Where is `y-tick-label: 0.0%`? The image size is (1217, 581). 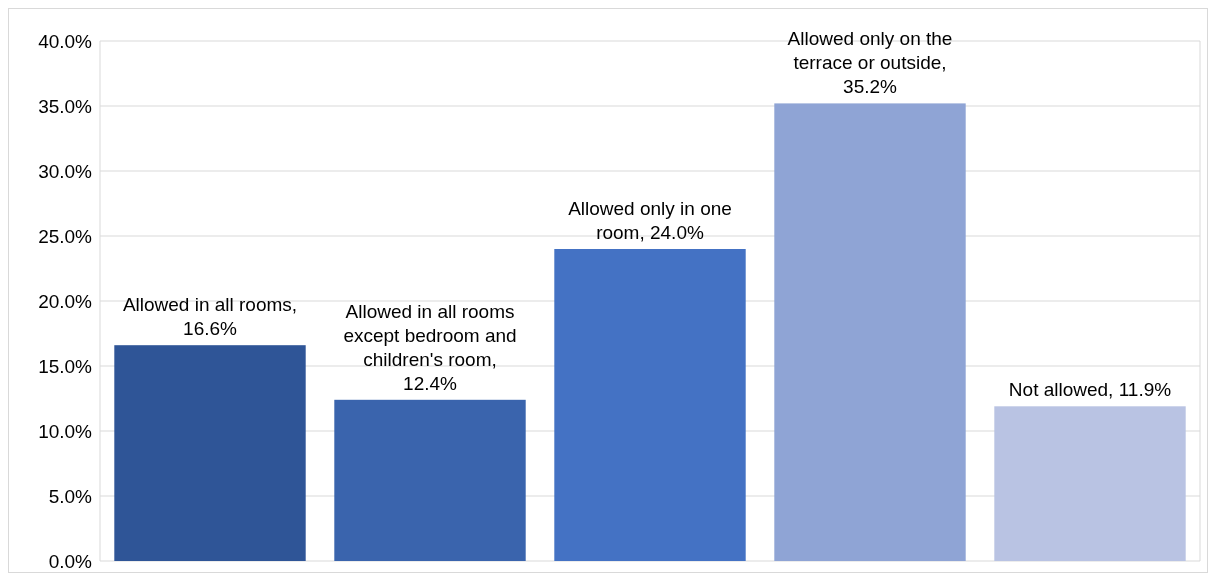
y-tick-label: 0.0% is located at coordinates (70, 561).